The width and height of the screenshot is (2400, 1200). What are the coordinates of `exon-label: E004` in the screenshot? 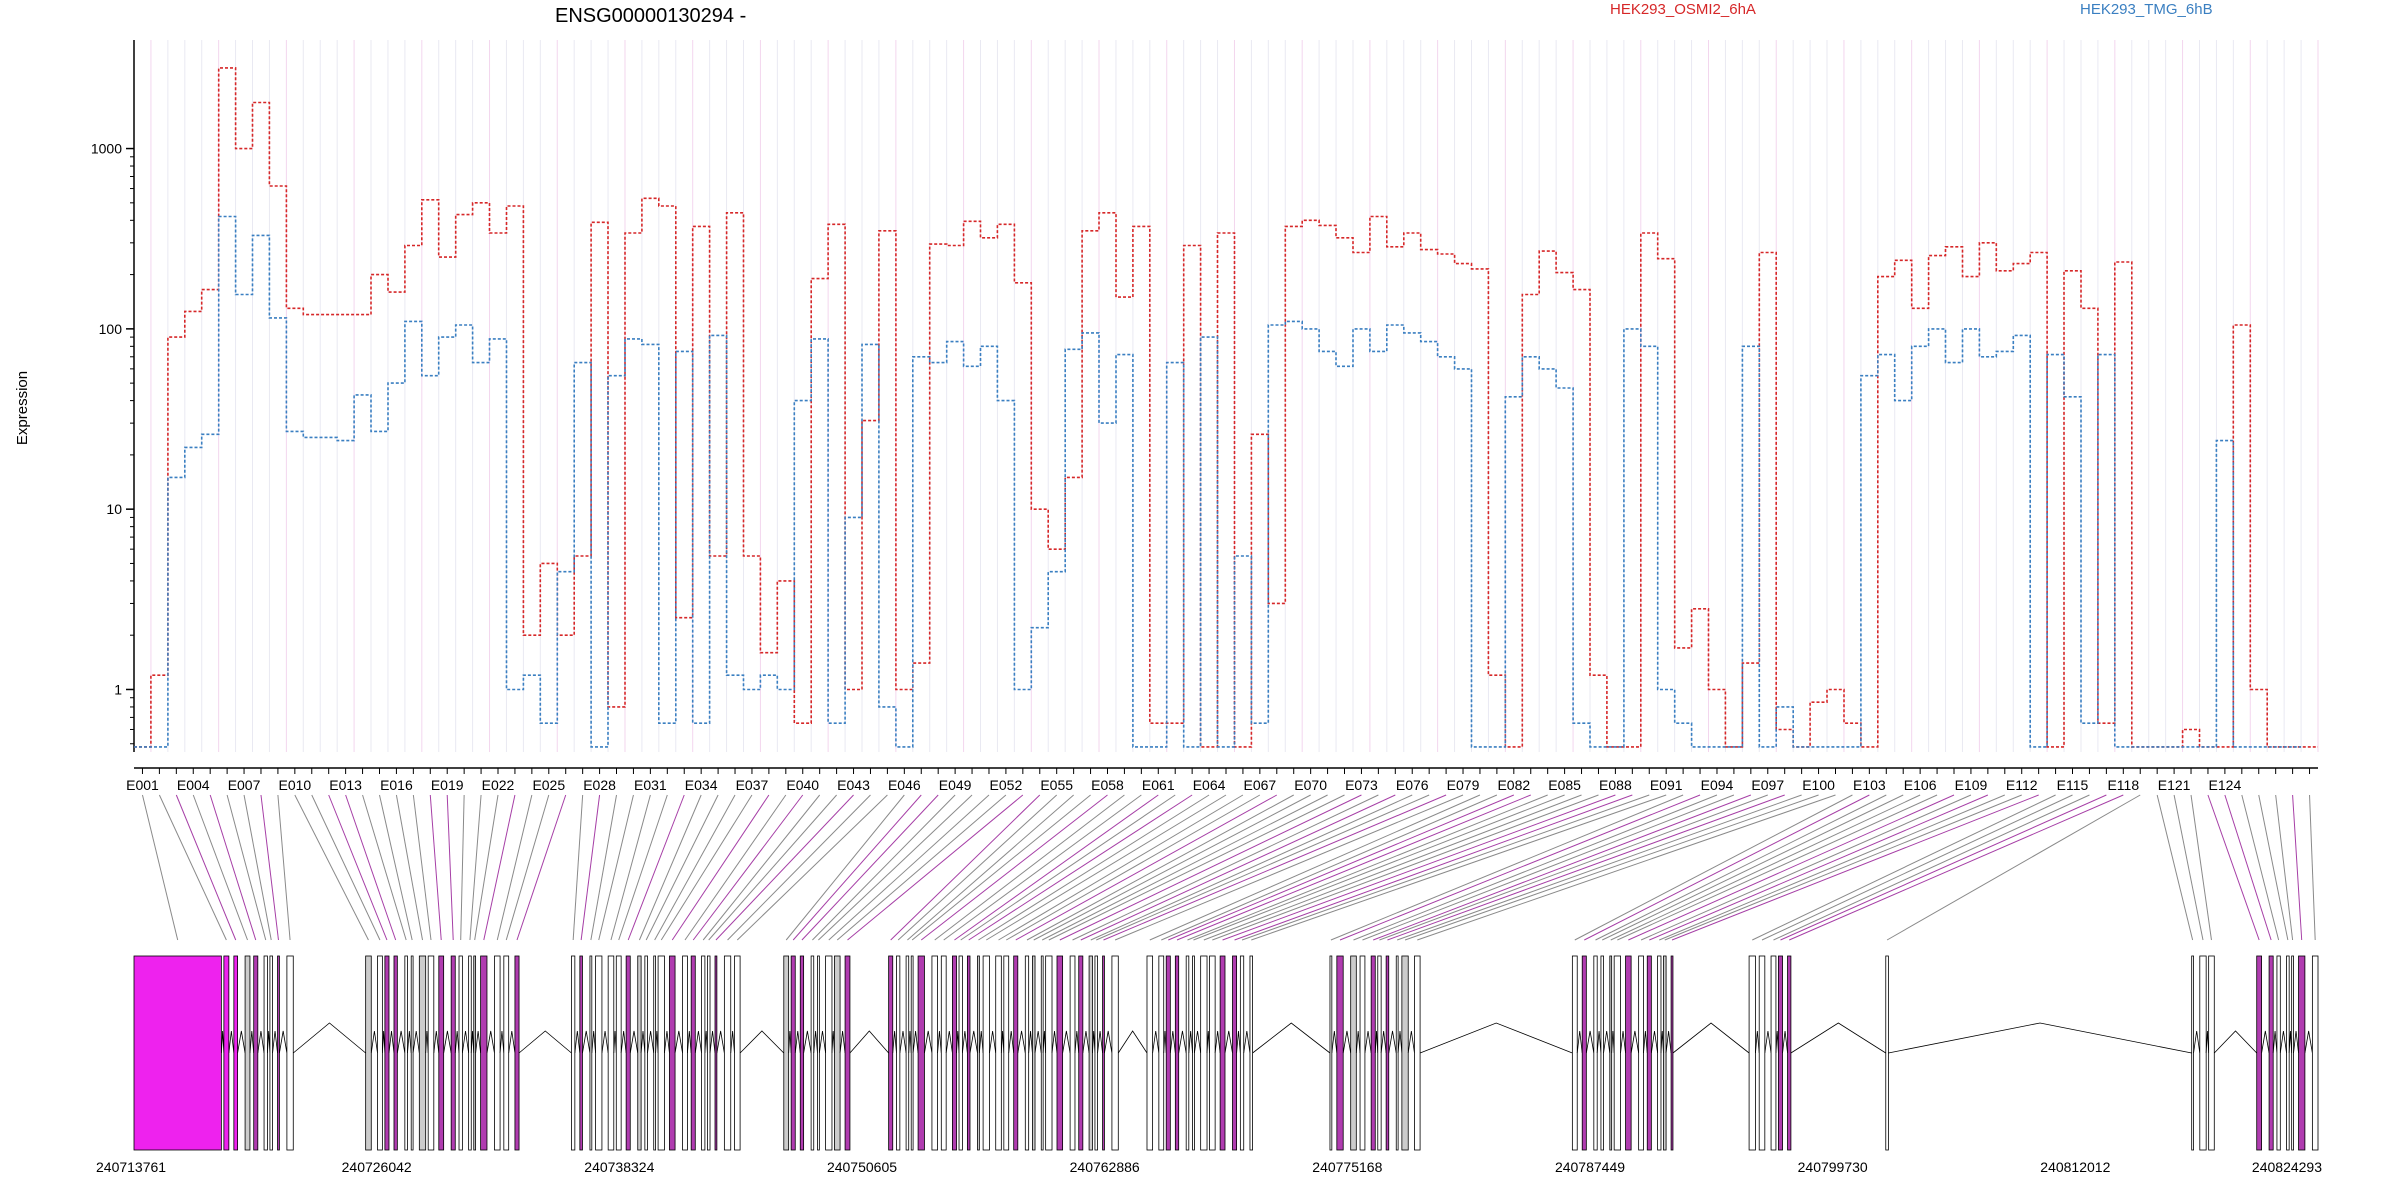 It's located at (193, 785).